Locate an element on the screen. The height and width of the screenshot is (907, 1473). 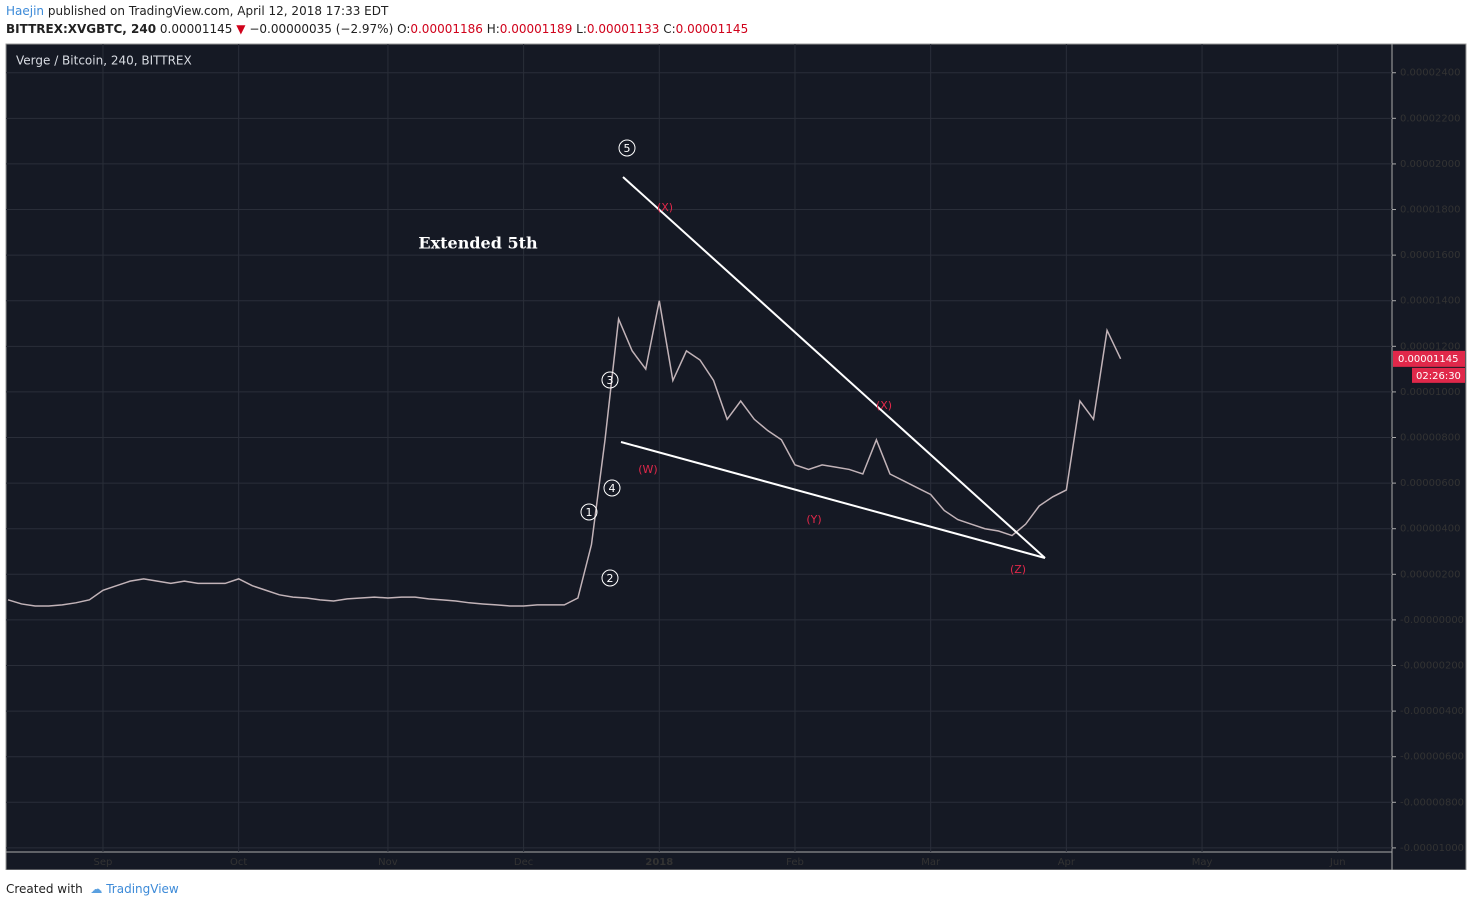
x-tick-label: Jun is located at coordinates (1337, 862).